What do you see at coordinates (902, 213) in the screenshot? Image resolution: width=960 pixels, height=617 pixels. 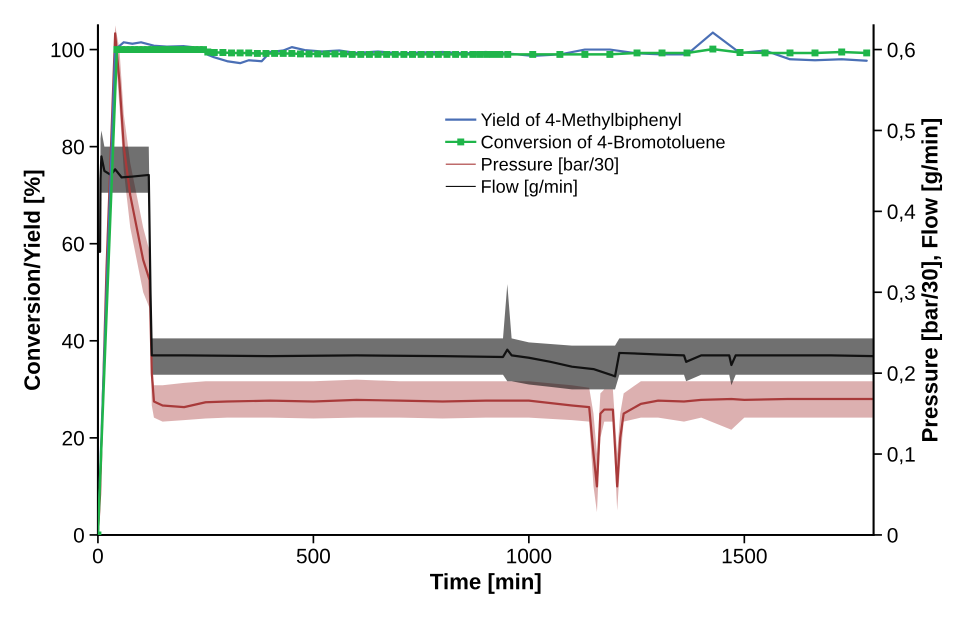 I see `y2-tick-label: 0,4` at bounding box center [902, 213].